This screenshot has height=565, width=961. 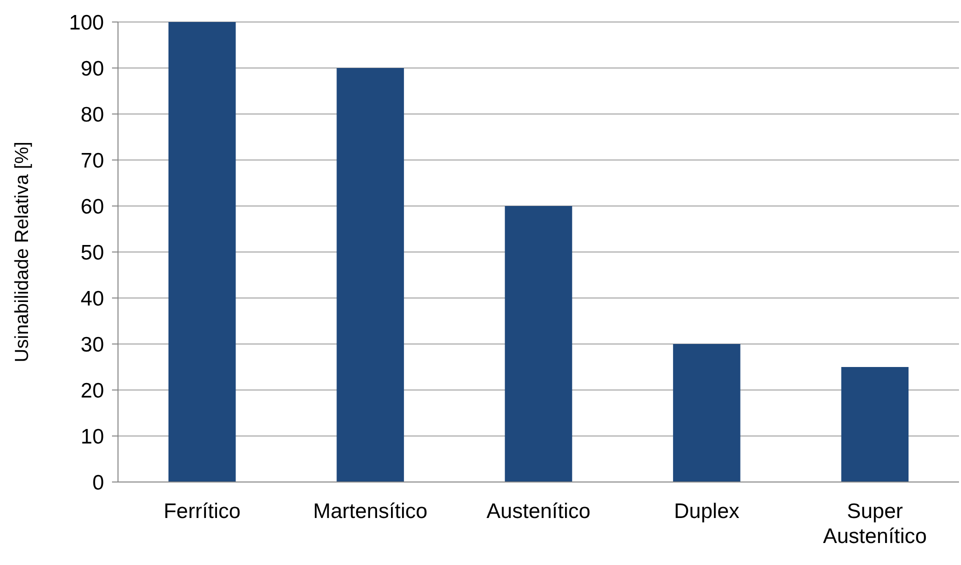 I want to click on y-tick-label: 50, so click(x=92, y=252).